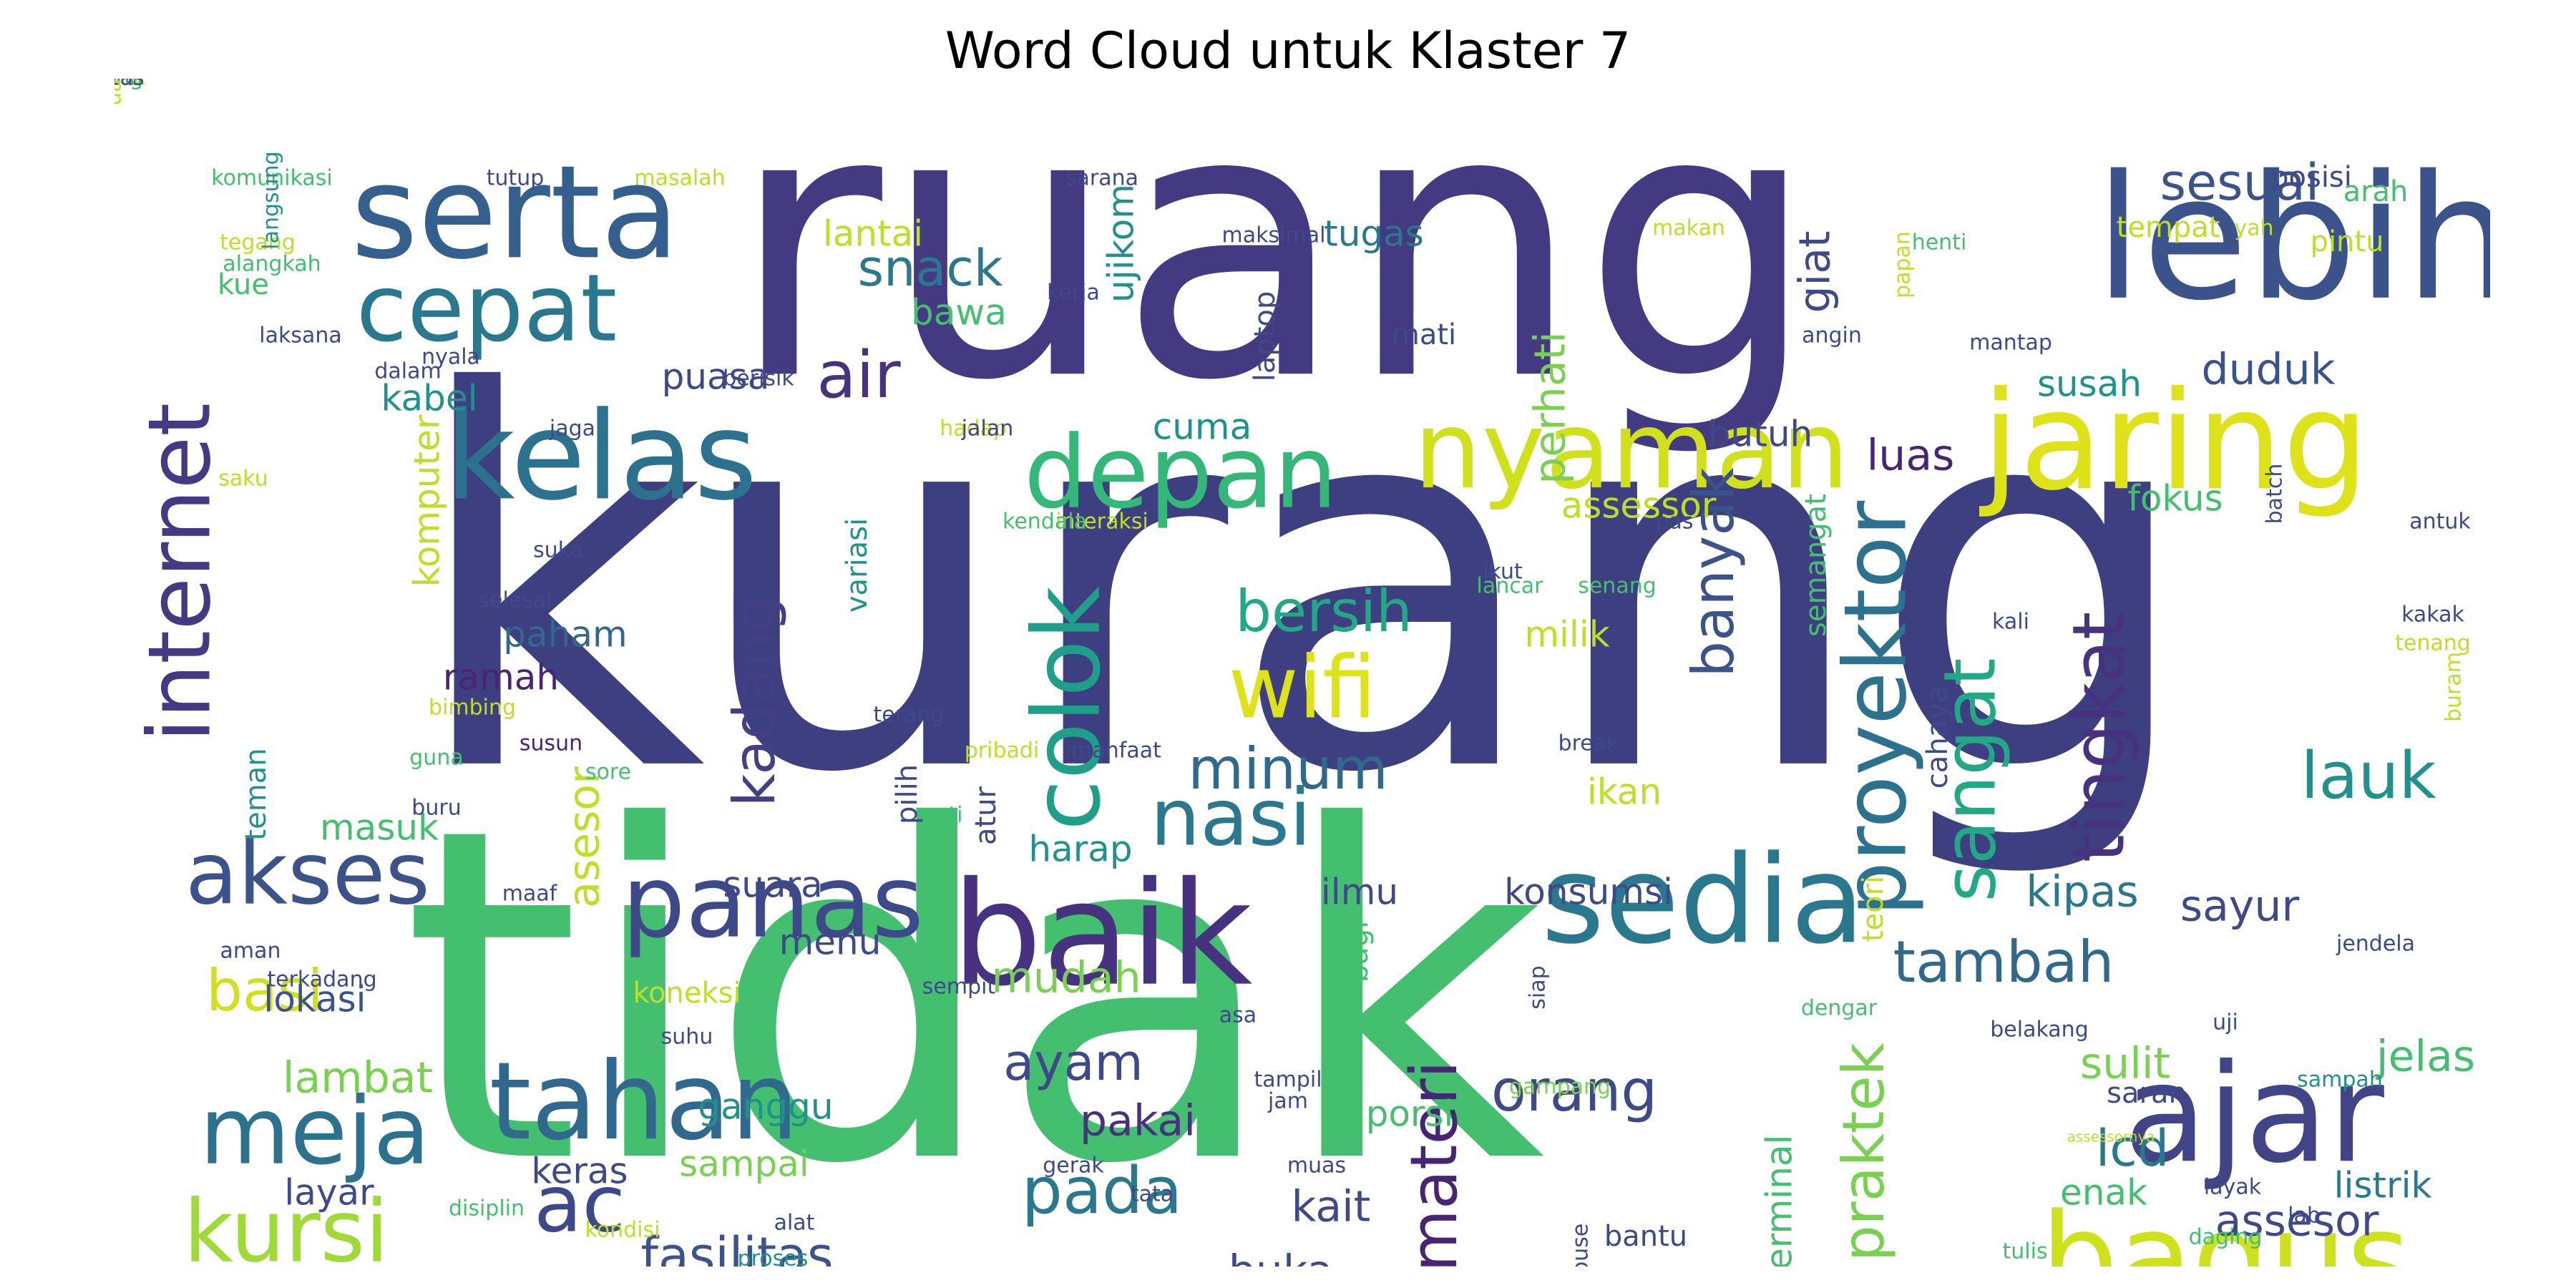 This screenshot has width=2576, height=1288. What do you see at coordinates (830, 942) in the screenshot?
I see `word-menu: menu` at bounding box center [830, 942].